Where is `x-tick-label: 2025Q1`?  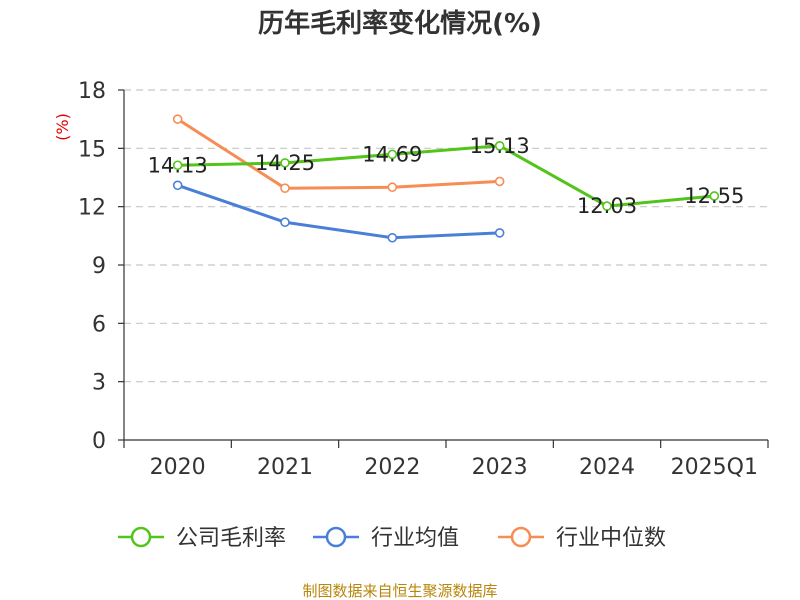
x-tick-label: 2025Q1 is located at coordinates (714, 467).